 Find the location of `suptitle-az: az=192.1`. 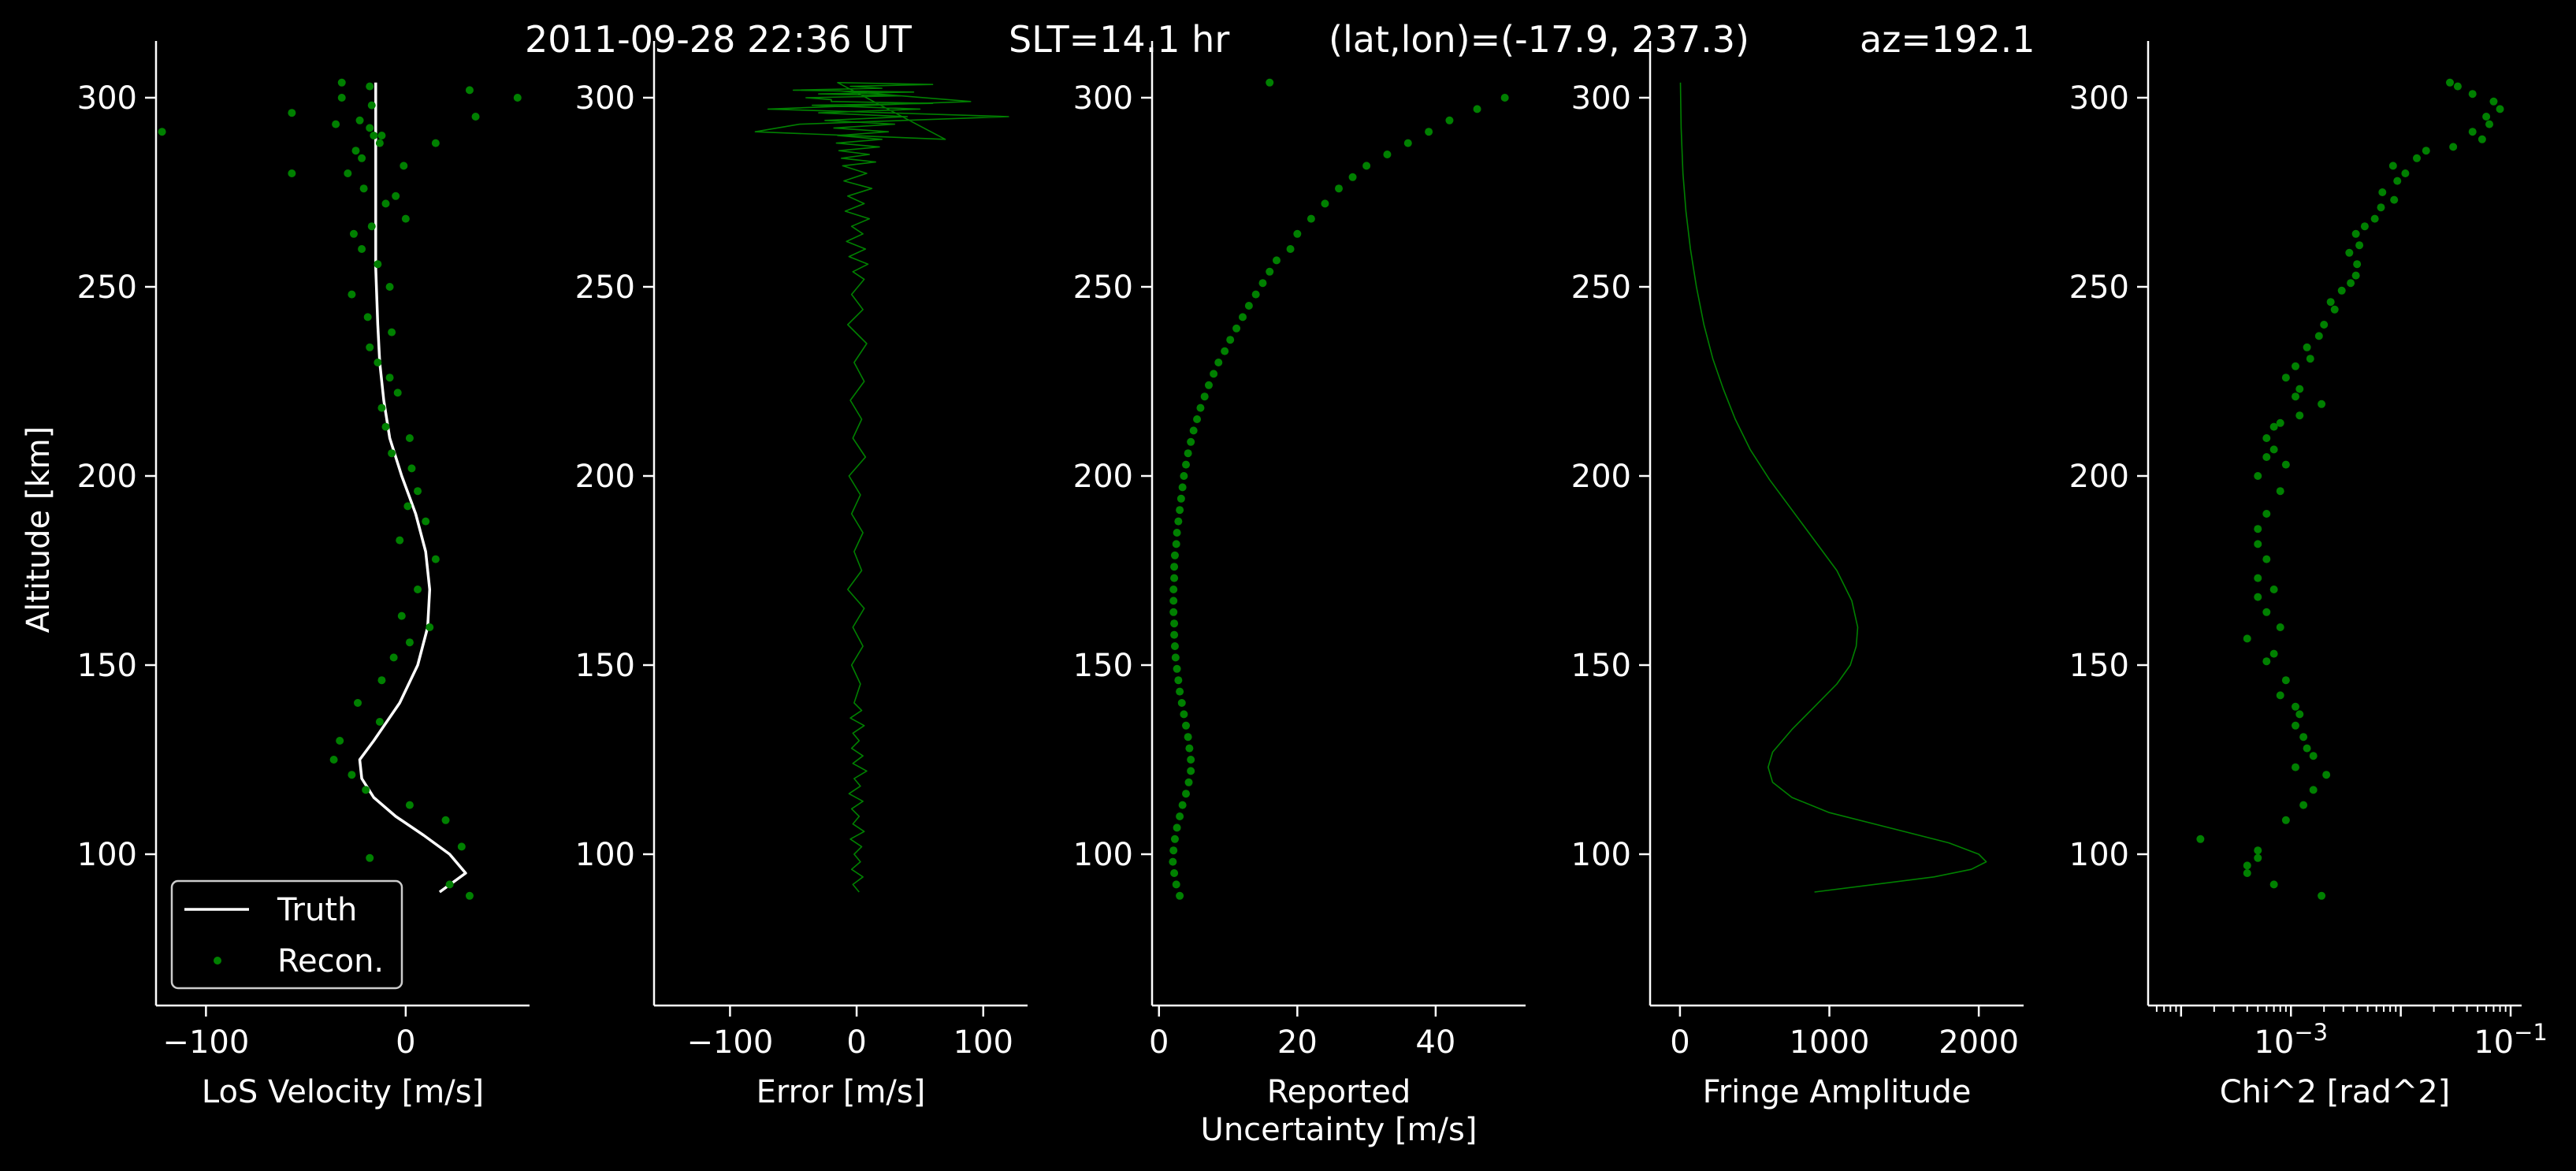

suptitle-az: az=192.1 is located at coordinates (1947, 39).